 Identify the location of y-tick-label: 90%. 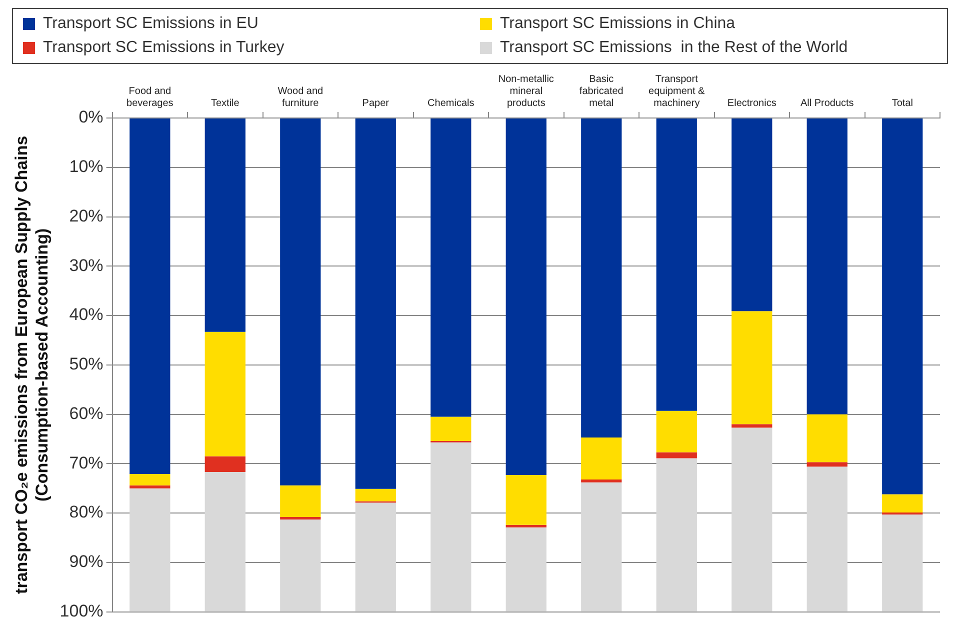
(86, 562).